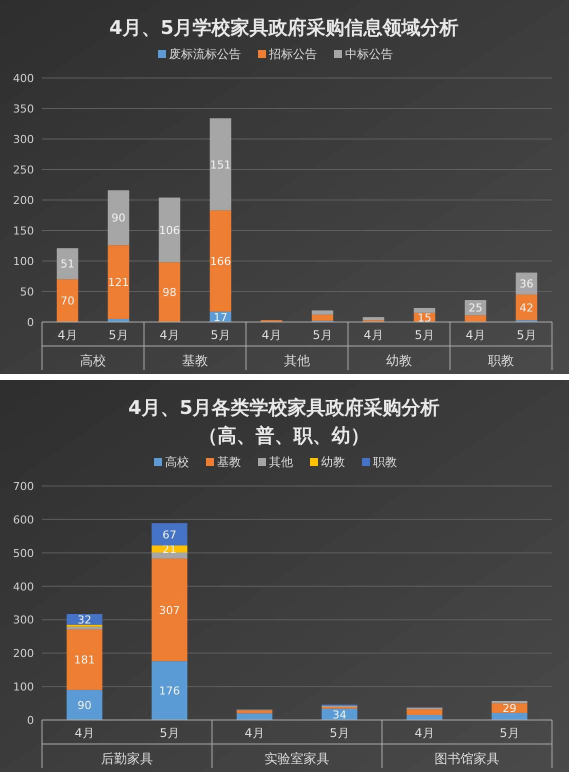  I want to click on y-tick-label: 250, so click(23, 170).